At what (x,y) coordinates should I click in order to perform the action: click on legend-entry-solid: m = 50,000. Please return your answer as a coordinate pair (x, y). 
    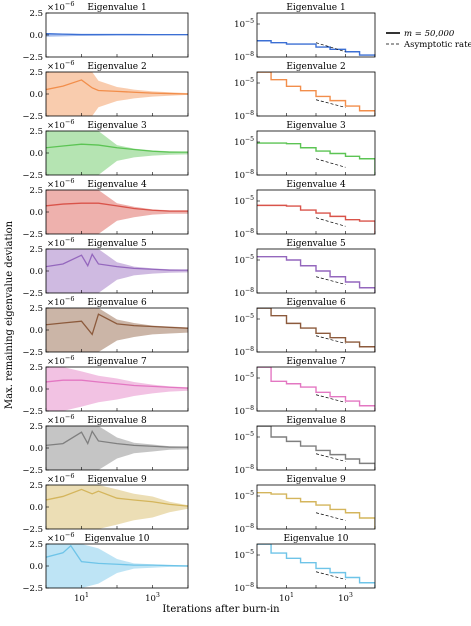
    Looking at the image, I should click on (429, 34).